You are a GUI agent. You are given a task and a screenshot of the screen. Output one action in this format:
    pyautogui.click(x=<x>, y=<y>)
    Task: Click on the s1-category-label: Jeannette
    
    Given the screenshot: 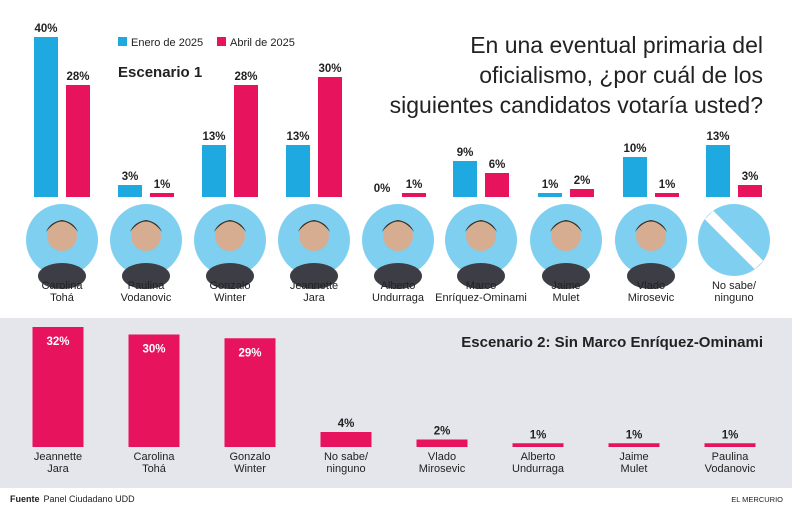 What is the action you would take?
    pyautogui.click(x=314, y=286)
    